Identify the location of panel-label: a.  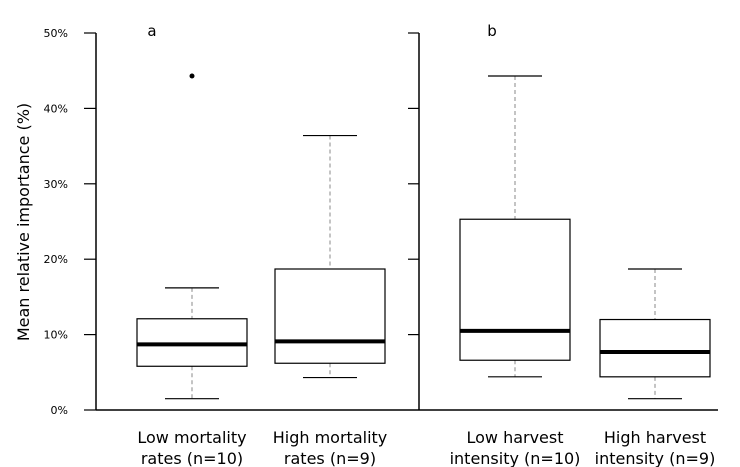
(151, 31).